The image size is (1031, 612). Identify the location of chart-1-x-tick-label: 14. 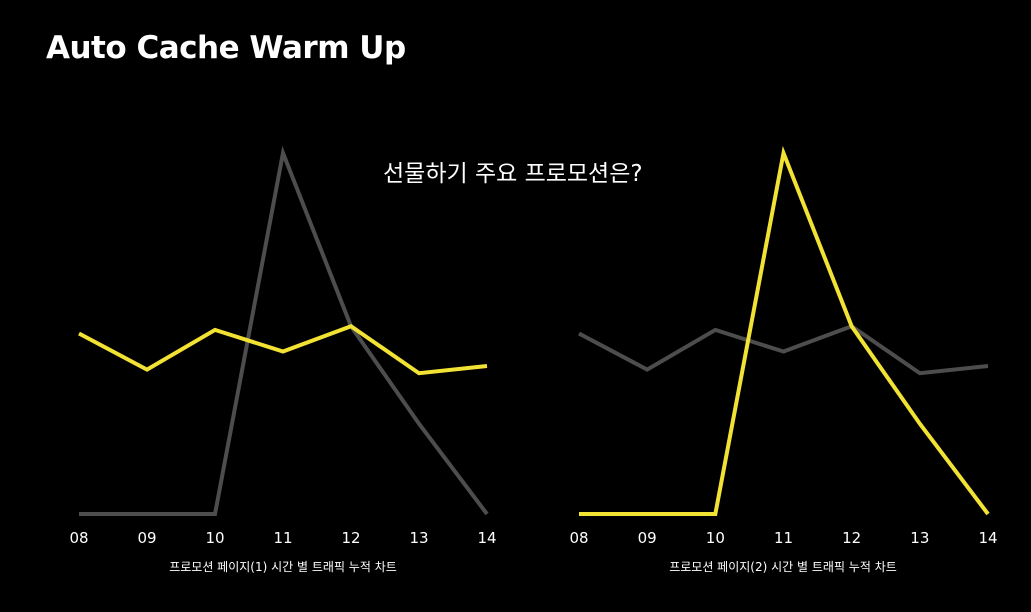
(486, 538).